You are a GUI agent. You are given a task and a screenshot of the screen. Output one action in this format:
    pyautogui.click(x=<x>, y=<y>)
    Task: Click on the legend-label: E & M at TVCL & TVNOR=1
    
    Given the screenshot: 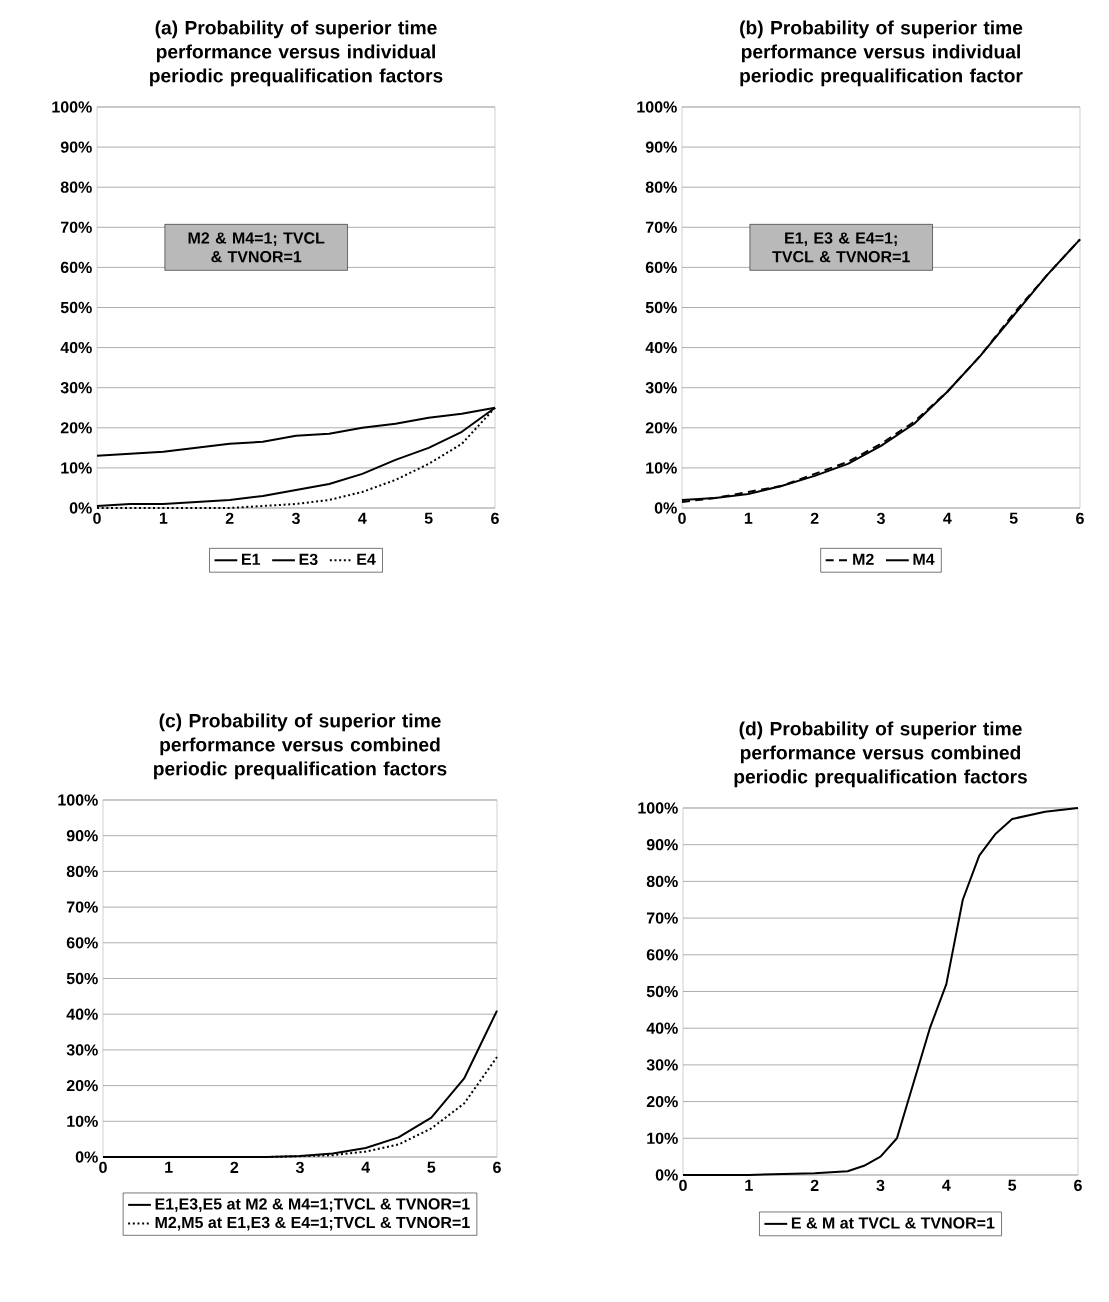 What is the action you would take?
    pyautogui.click(x=893, y=1223)
    